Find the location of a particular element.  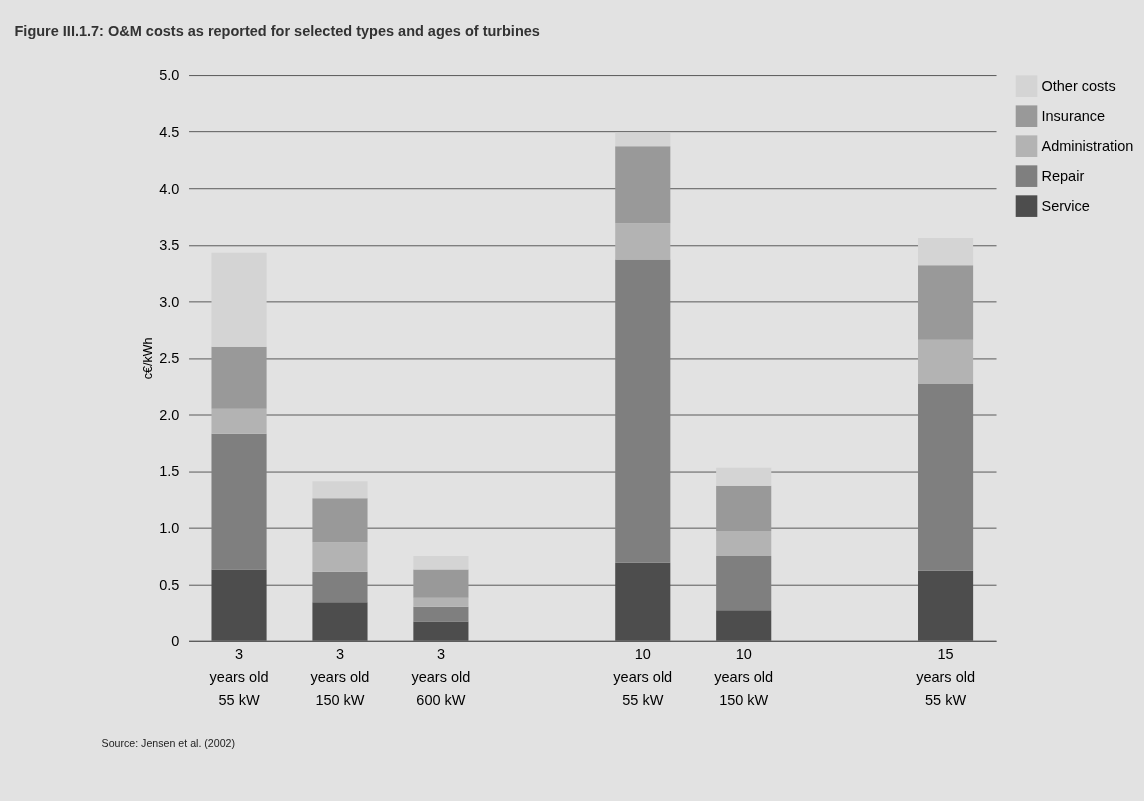

y-tick-label: 3.5 is located at coordinates (169, 245).